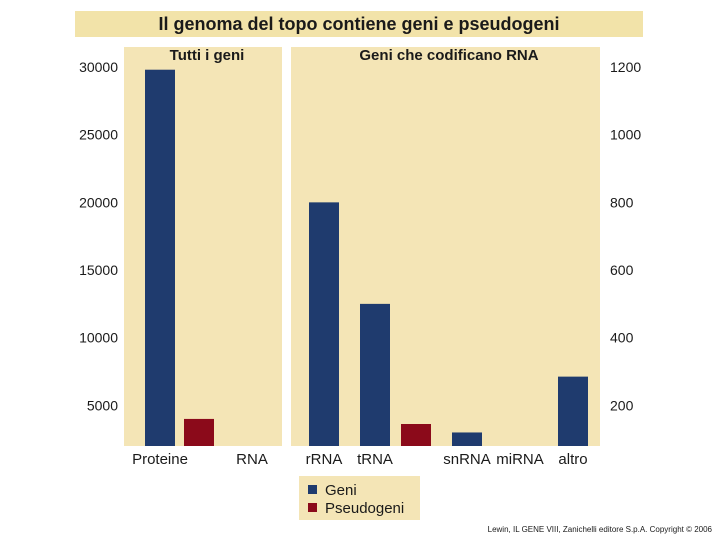  I want to click on y-tick-label: 1000, so click(625, 135).